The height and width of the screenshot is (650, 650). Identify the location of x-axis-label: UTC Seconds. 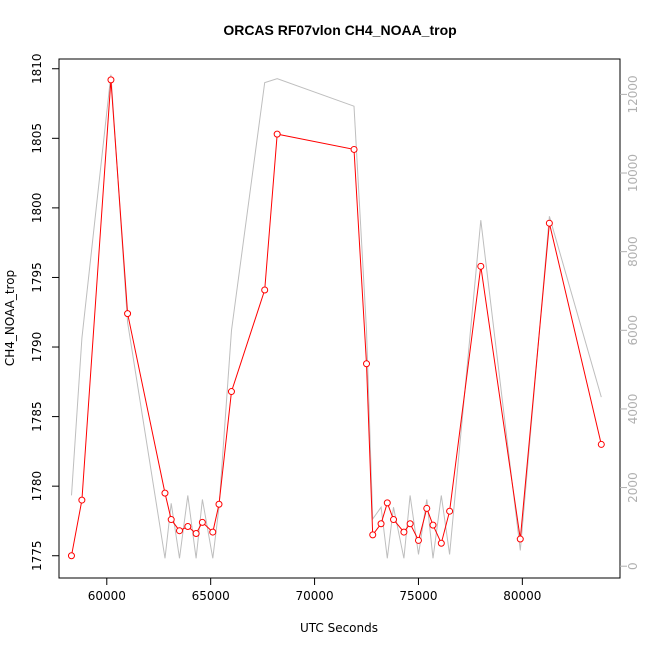
(339, 628).